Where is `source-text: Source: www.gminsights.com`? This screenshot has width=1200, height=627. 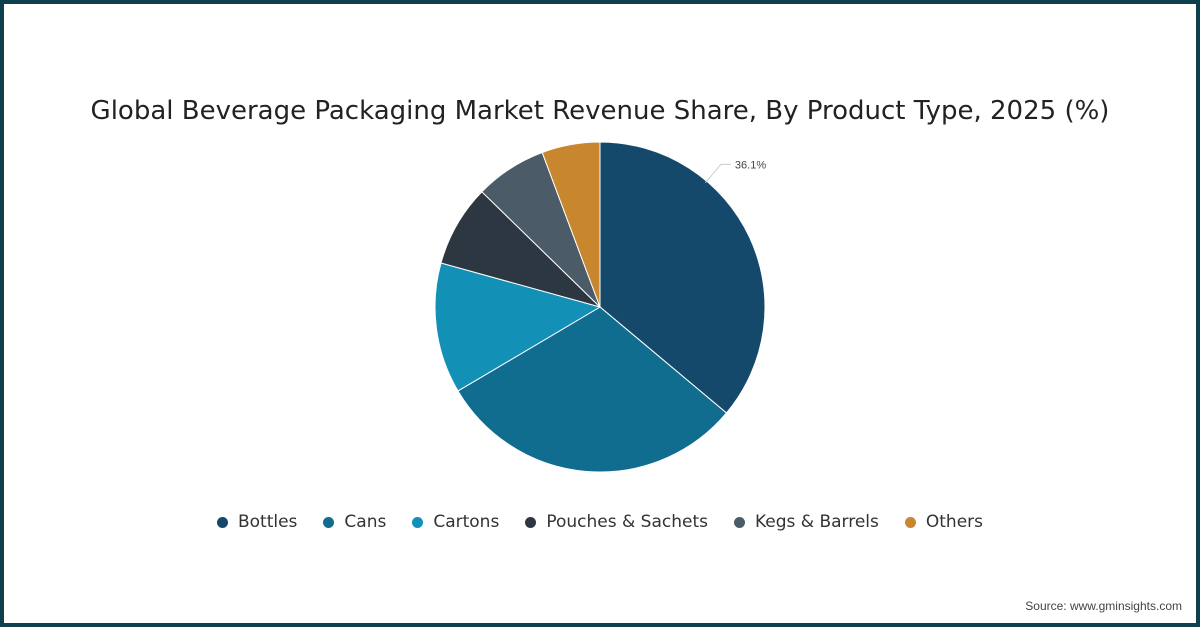 source-text: Source: www.gminsights.com is located at coordinates (1103, 606).